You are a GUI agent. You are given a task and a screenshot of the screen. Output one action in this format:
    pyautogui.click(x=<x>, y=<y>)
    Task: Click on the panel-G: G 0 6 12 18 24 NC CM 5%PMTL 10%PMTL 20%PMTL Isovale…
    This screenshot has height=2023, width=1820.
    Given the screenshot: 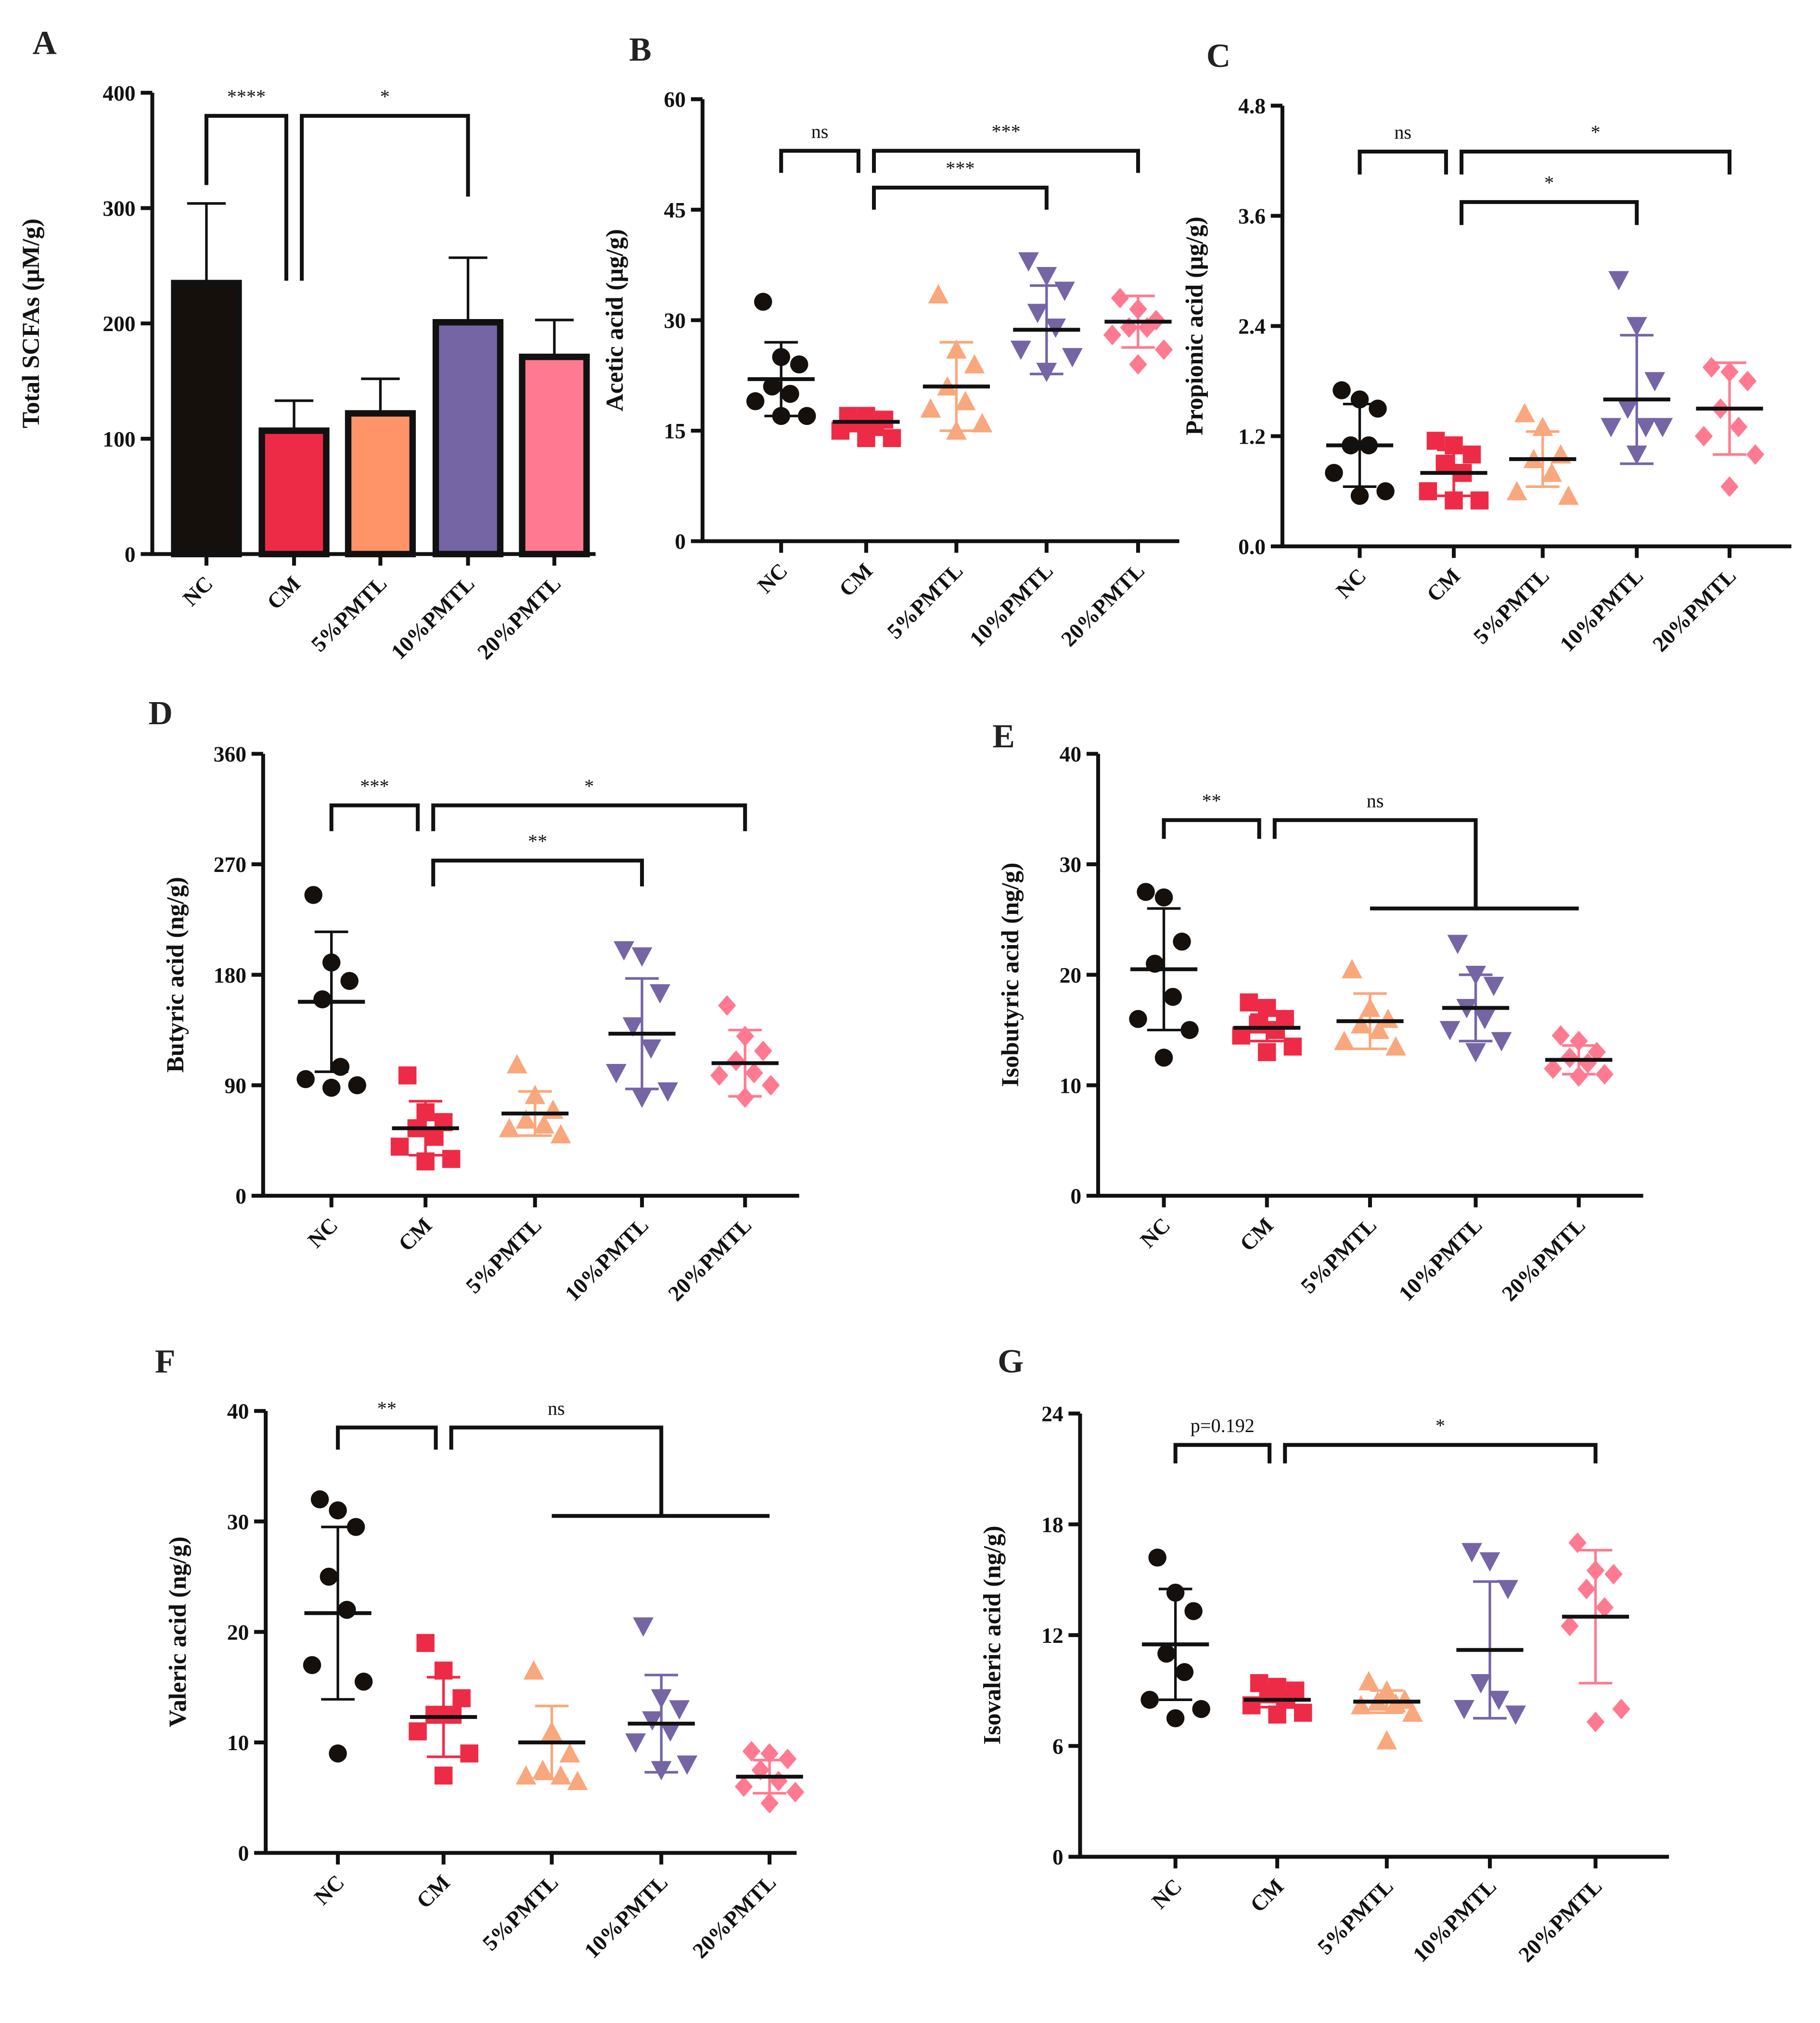 What is the action you would take?
    pyautogui.click(x=1324, y=1655)
    